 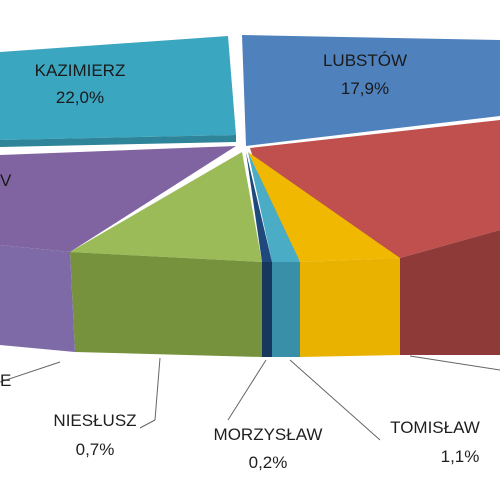 I want to click on slice-tomislaw-side, so click(x=350, y=307).